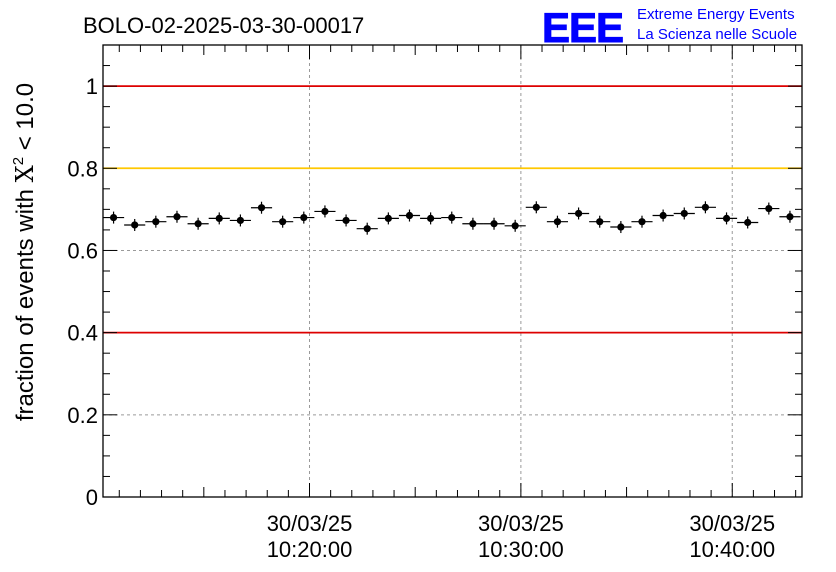 This screenshot has height=572, width=836. Describe the element at coordinates (25, 173) in the screenshot. I see `y-axis-label-chi: X` at that location.